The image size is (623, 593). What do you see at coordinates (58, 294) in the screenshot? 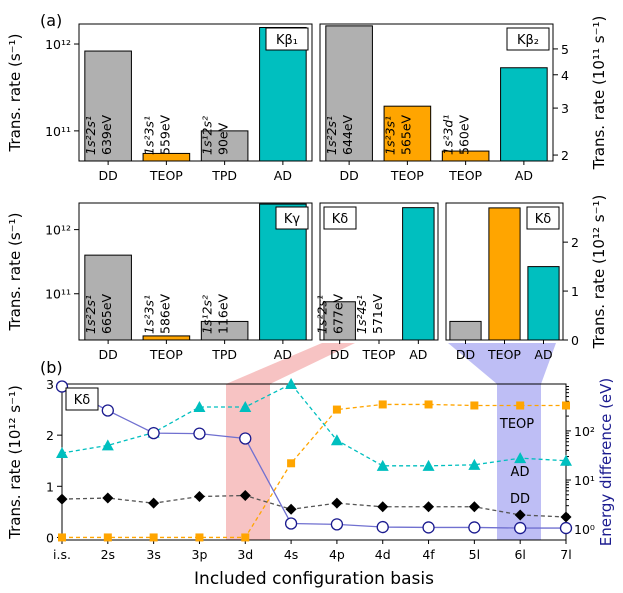
I see `y-tick-label: 10¹¹` at bounding box center [58, 294].